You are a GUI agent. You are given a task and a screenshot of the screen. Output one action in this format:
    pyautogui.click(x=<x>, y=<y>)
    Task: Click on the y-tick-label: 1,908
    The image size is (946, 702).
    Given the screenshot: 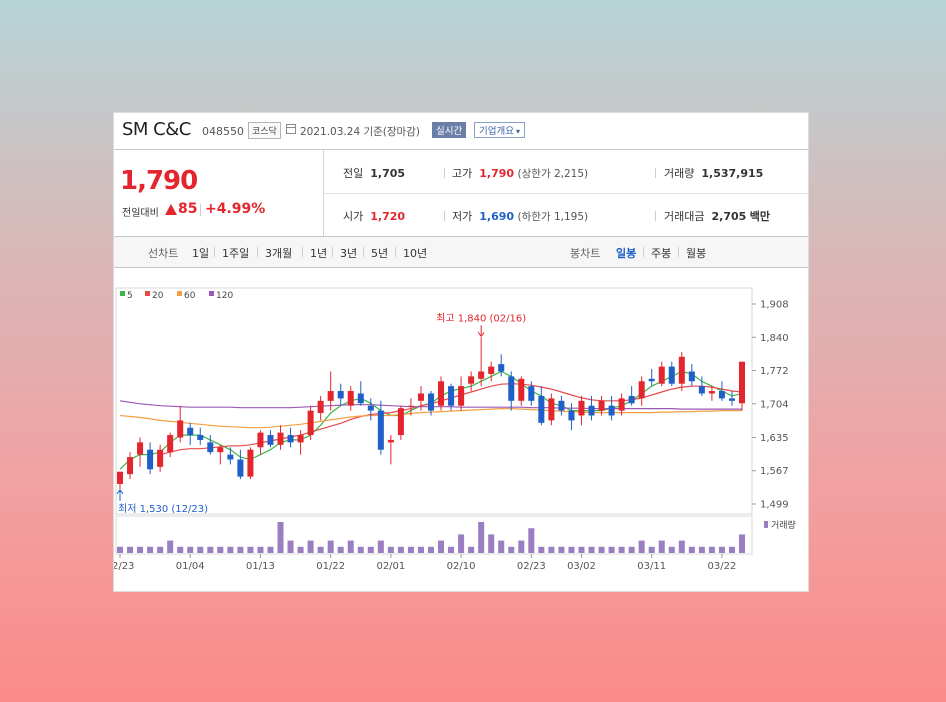 What is the action you would take?
    pyautogui.click(x=774, y=305)
    